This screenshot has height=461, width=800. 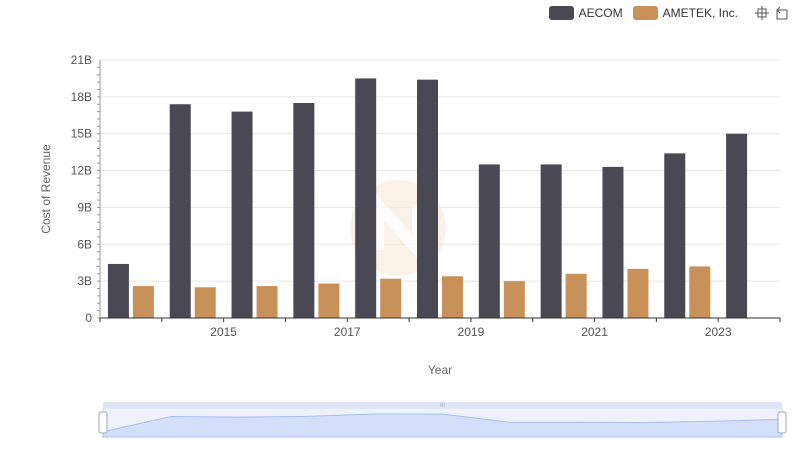 What do you see at coordinates (782, 13) in the screenshot?
I see `restore-icon` at bounding box center [782, 13].